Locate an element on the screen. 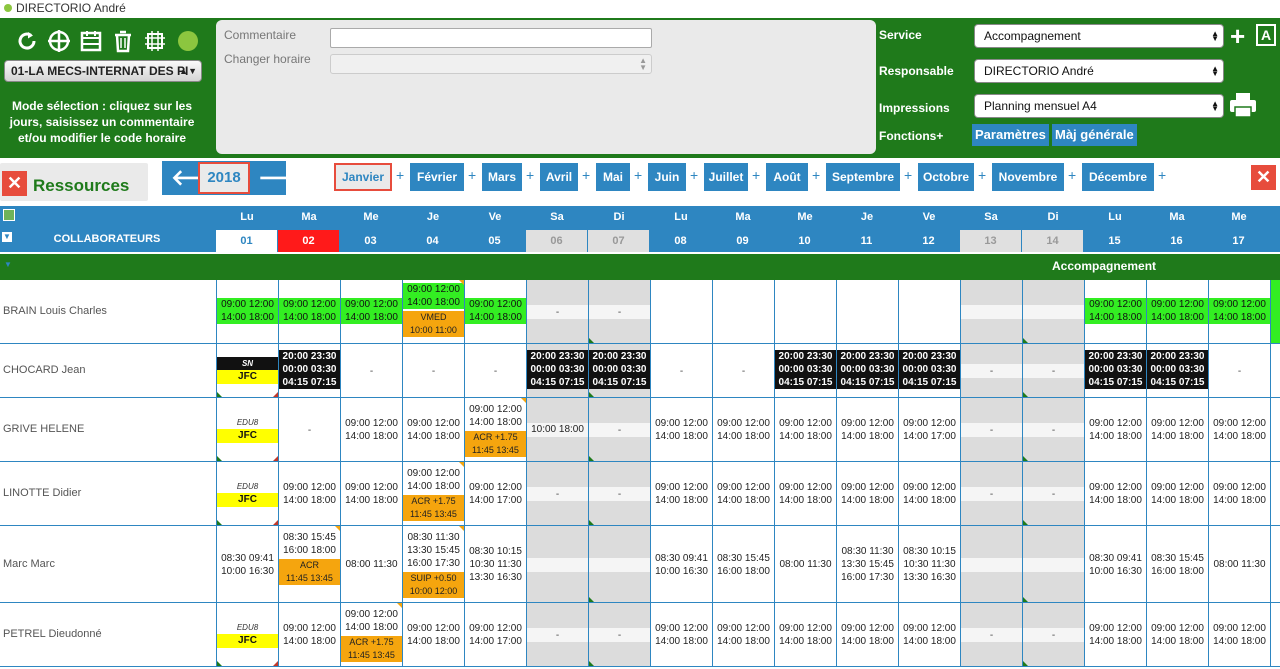 The width and height of the screenshot is (1280, 669). schedule-cell: SN JFC is located at coordinates (247, 370).